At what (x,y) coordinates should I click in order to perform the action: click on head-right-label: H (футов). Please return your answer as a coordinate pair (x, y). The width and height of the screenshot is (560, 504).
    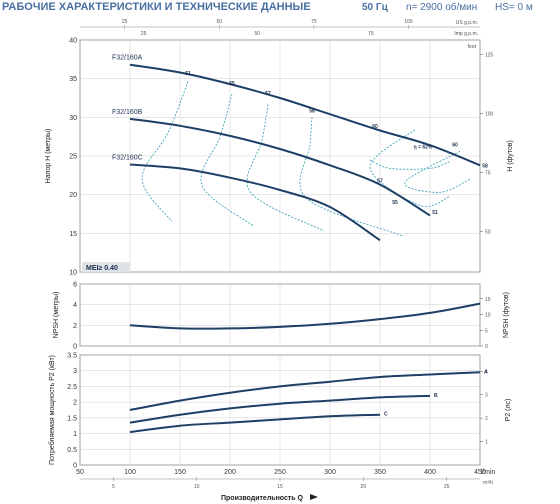
    Looking at the image, I should click on (510, 156).